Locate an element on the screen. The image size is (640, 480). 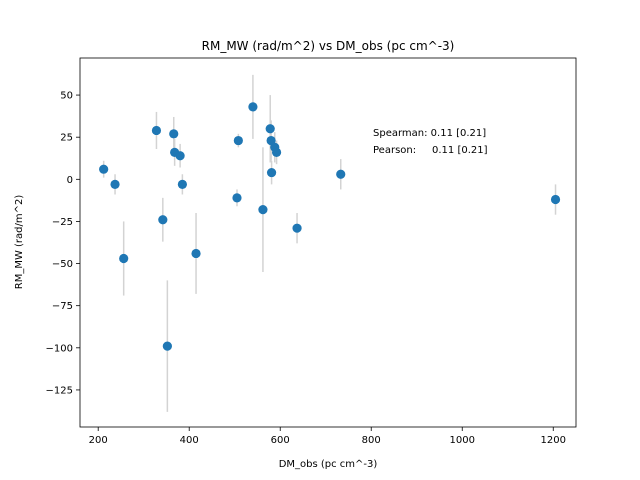
y-tick-label: 25 is located at coordinates (66, 138).